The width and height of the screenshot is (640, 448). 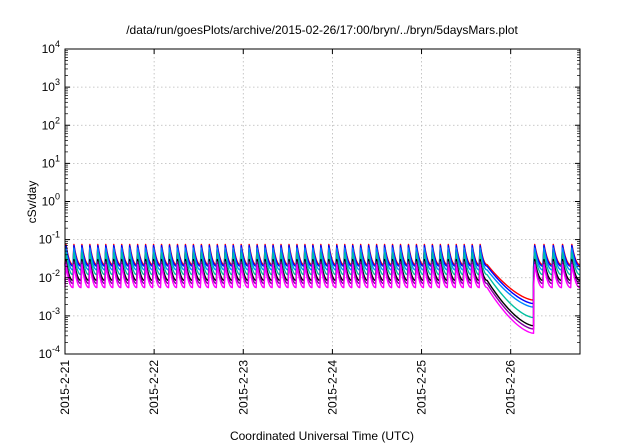 I want to click on y-axis-label: cSv/day, so click(x=32, y=202).